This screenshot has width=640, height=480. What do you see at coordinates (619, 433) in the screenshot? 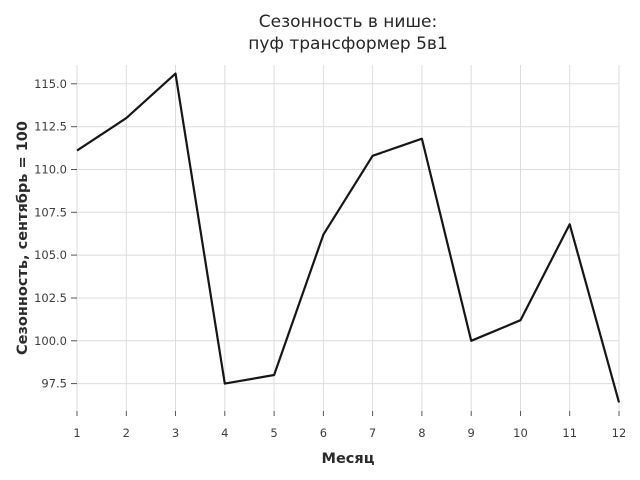
I see `x-tick-label: 12` at bounding box center [619, 433].